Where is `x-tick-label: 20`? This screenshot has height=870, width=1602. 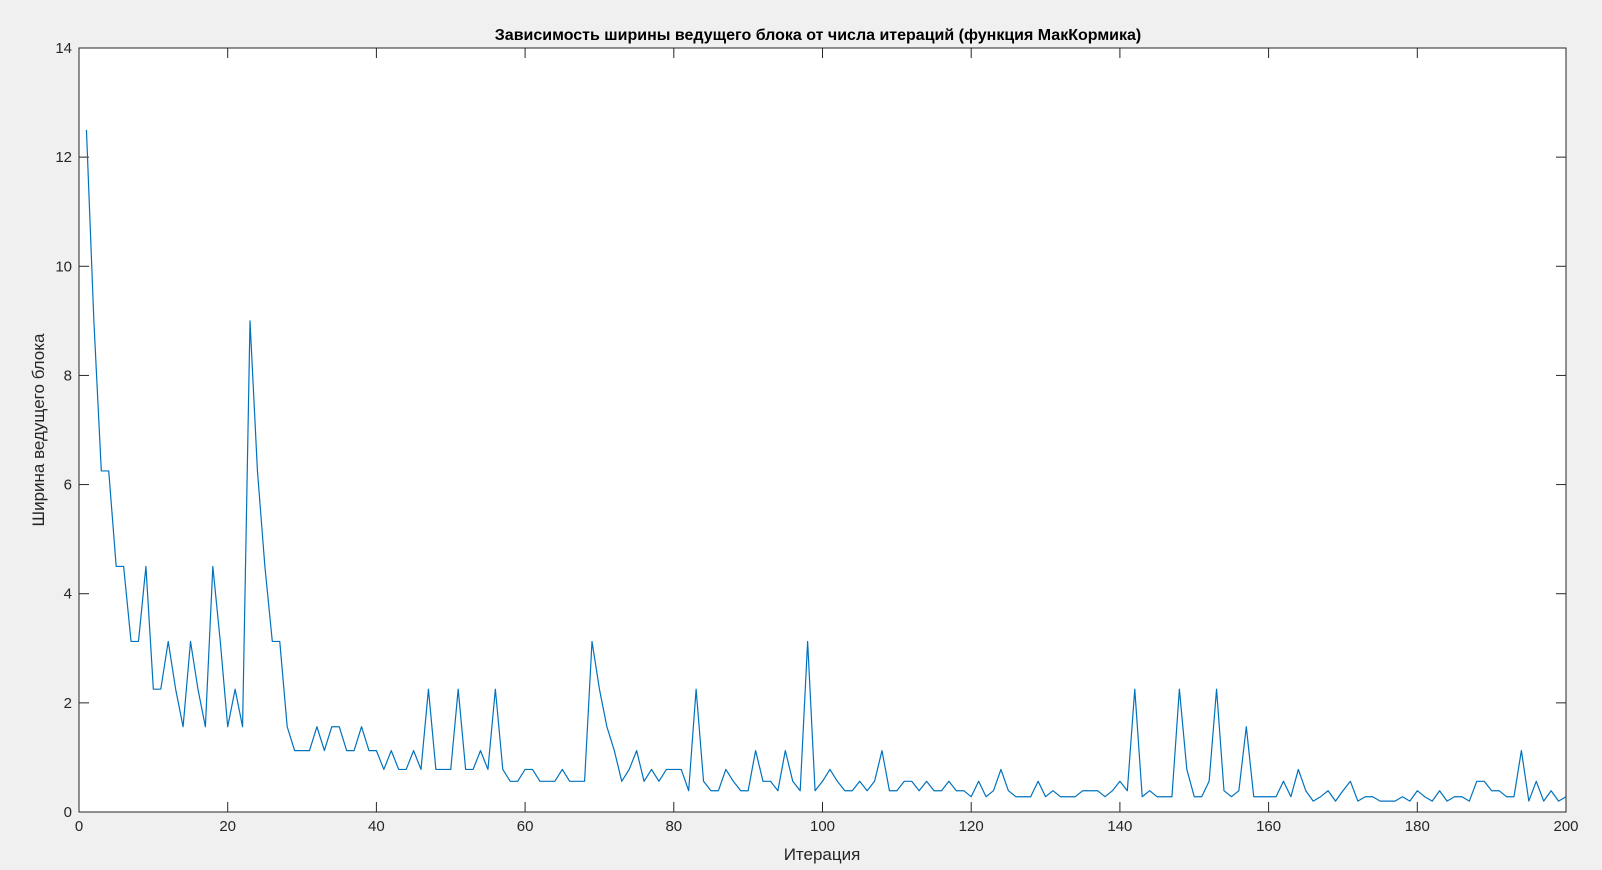 x-tick-label: 20 is located at coordinates (227, 826).